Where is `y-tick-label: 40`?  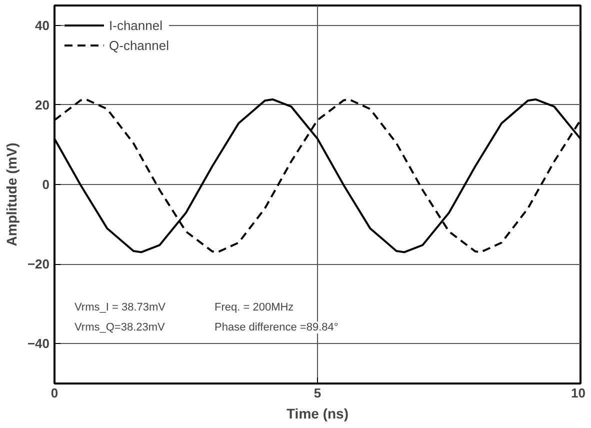
y-tick-label: 40 is located at coordinates (42, 25).